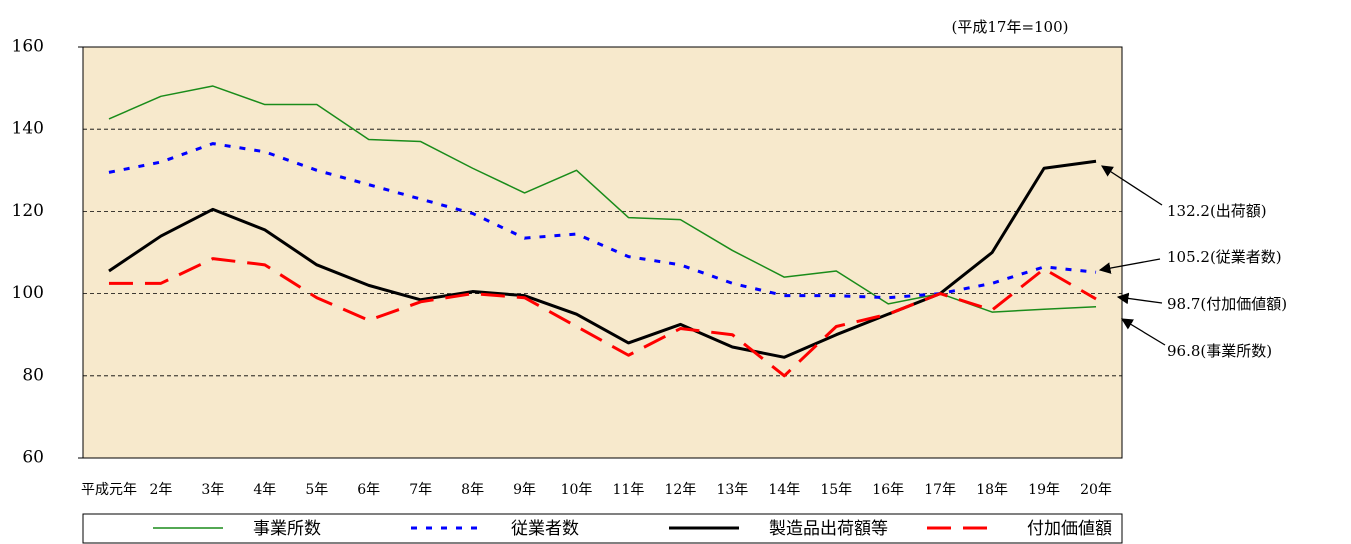  What do you see at coordinates (1224, 257) in the screenshot?
I see `annotation: 105.2(従業者数)` at bounding box center [1224, 257].